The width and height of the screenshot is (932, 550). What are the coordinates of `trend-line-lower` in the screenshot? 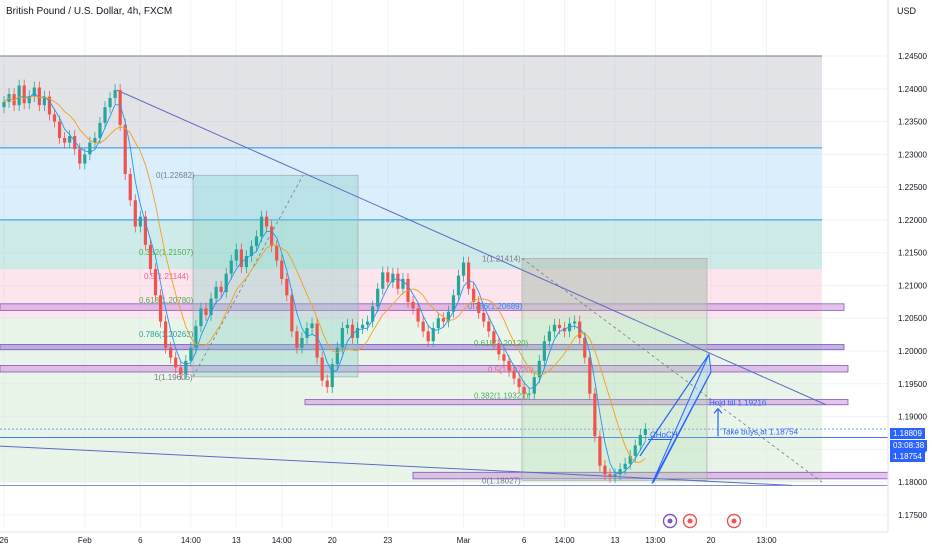 It's located at (396, 465).